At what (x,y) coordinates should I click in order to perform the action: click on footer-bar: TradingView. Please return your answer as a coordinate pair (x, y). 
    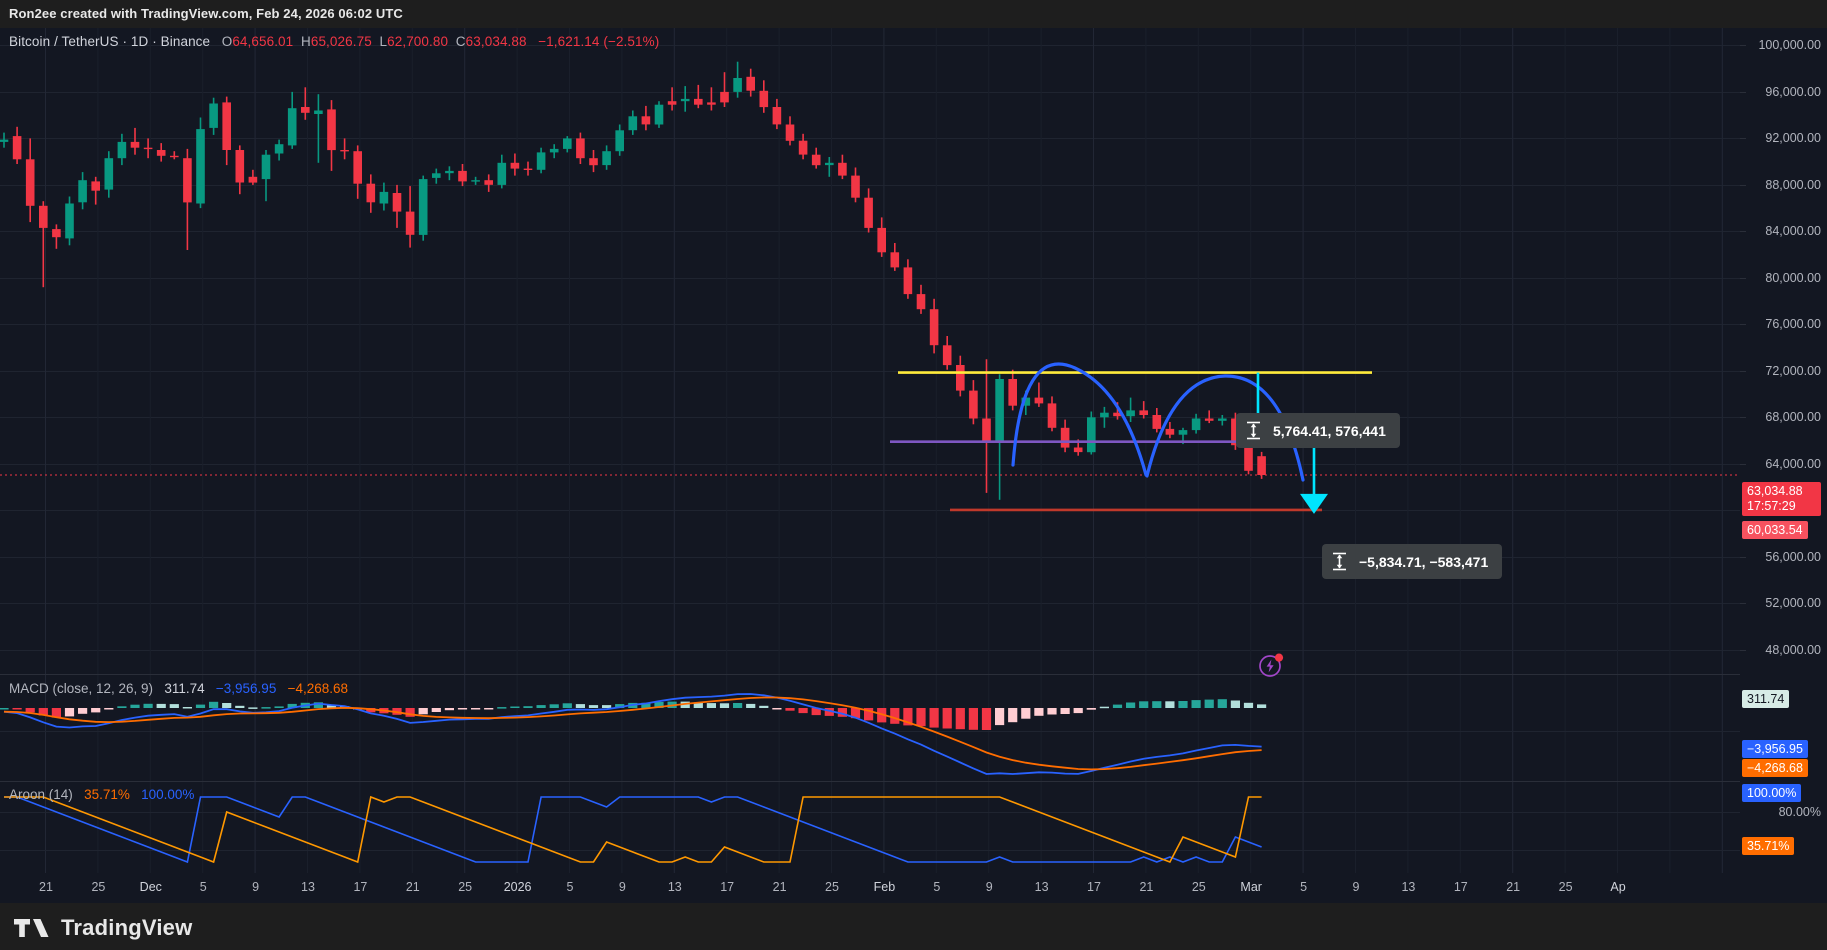
    Looking at the image, I should click on (913, 926).